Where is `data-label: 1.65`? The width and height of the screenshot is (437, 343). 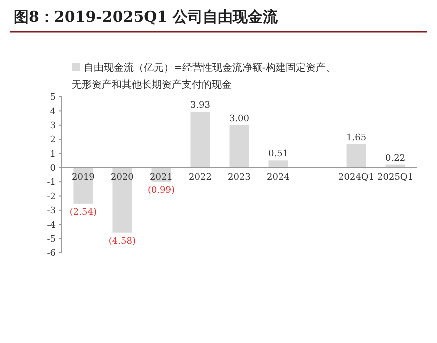
data-label: 1.65 is located at coordinates (356, 139).